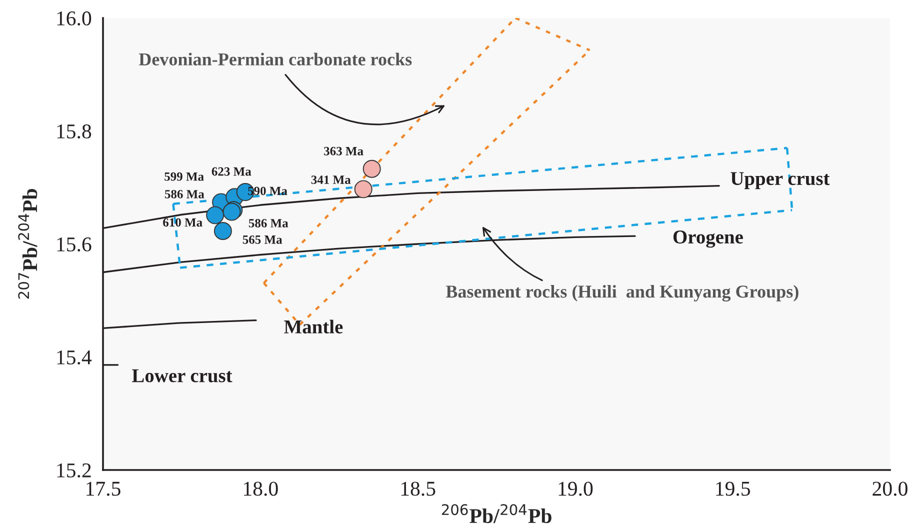 This screenshot has height=532, width=914. I want to click on annotation: Upper crust, so click(780, 181).